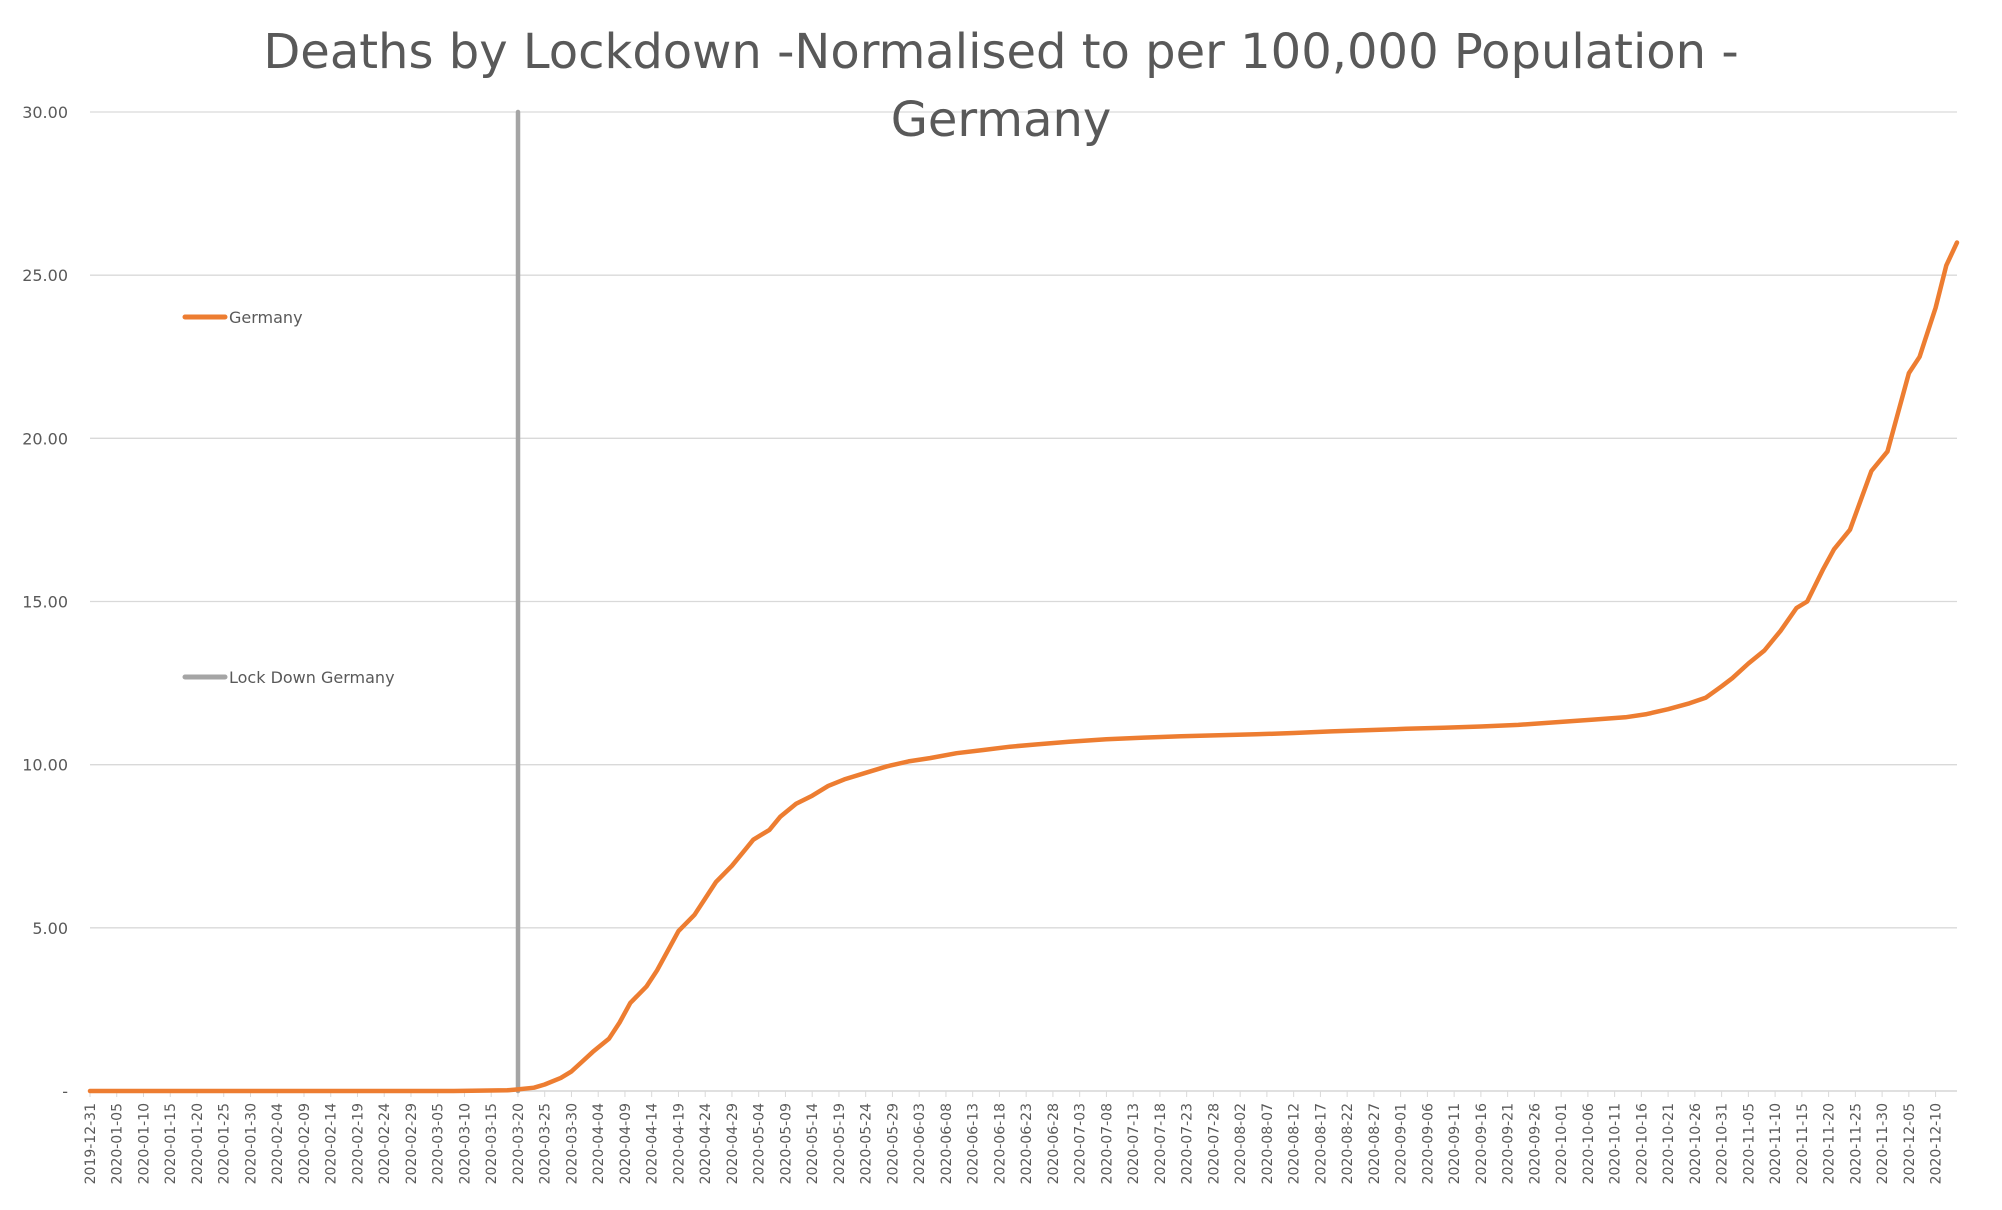  I want to click on x-tick-label: 2020-06-23, so click(1027, 1143).